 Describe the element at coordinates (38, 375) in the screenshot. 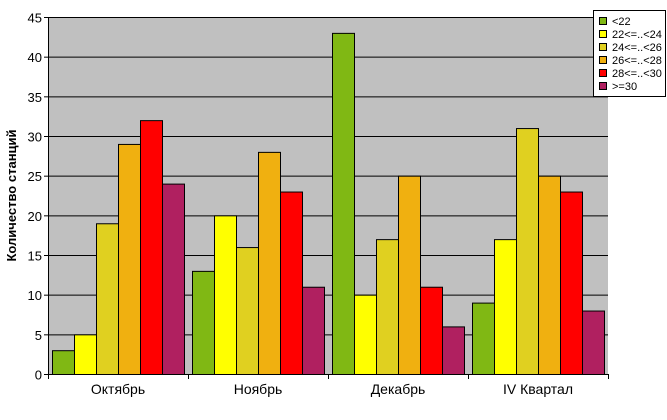

I see `y-tick-label: 0` at that location.